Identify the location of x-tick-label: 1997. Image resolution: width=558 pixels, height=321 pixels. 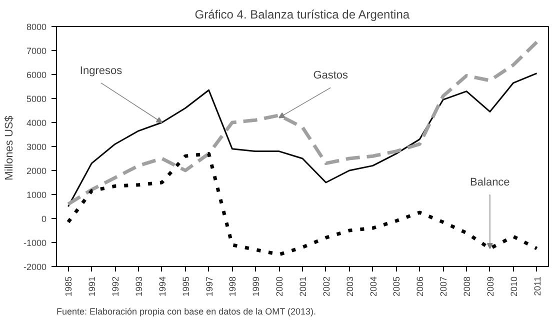
(209, 286).